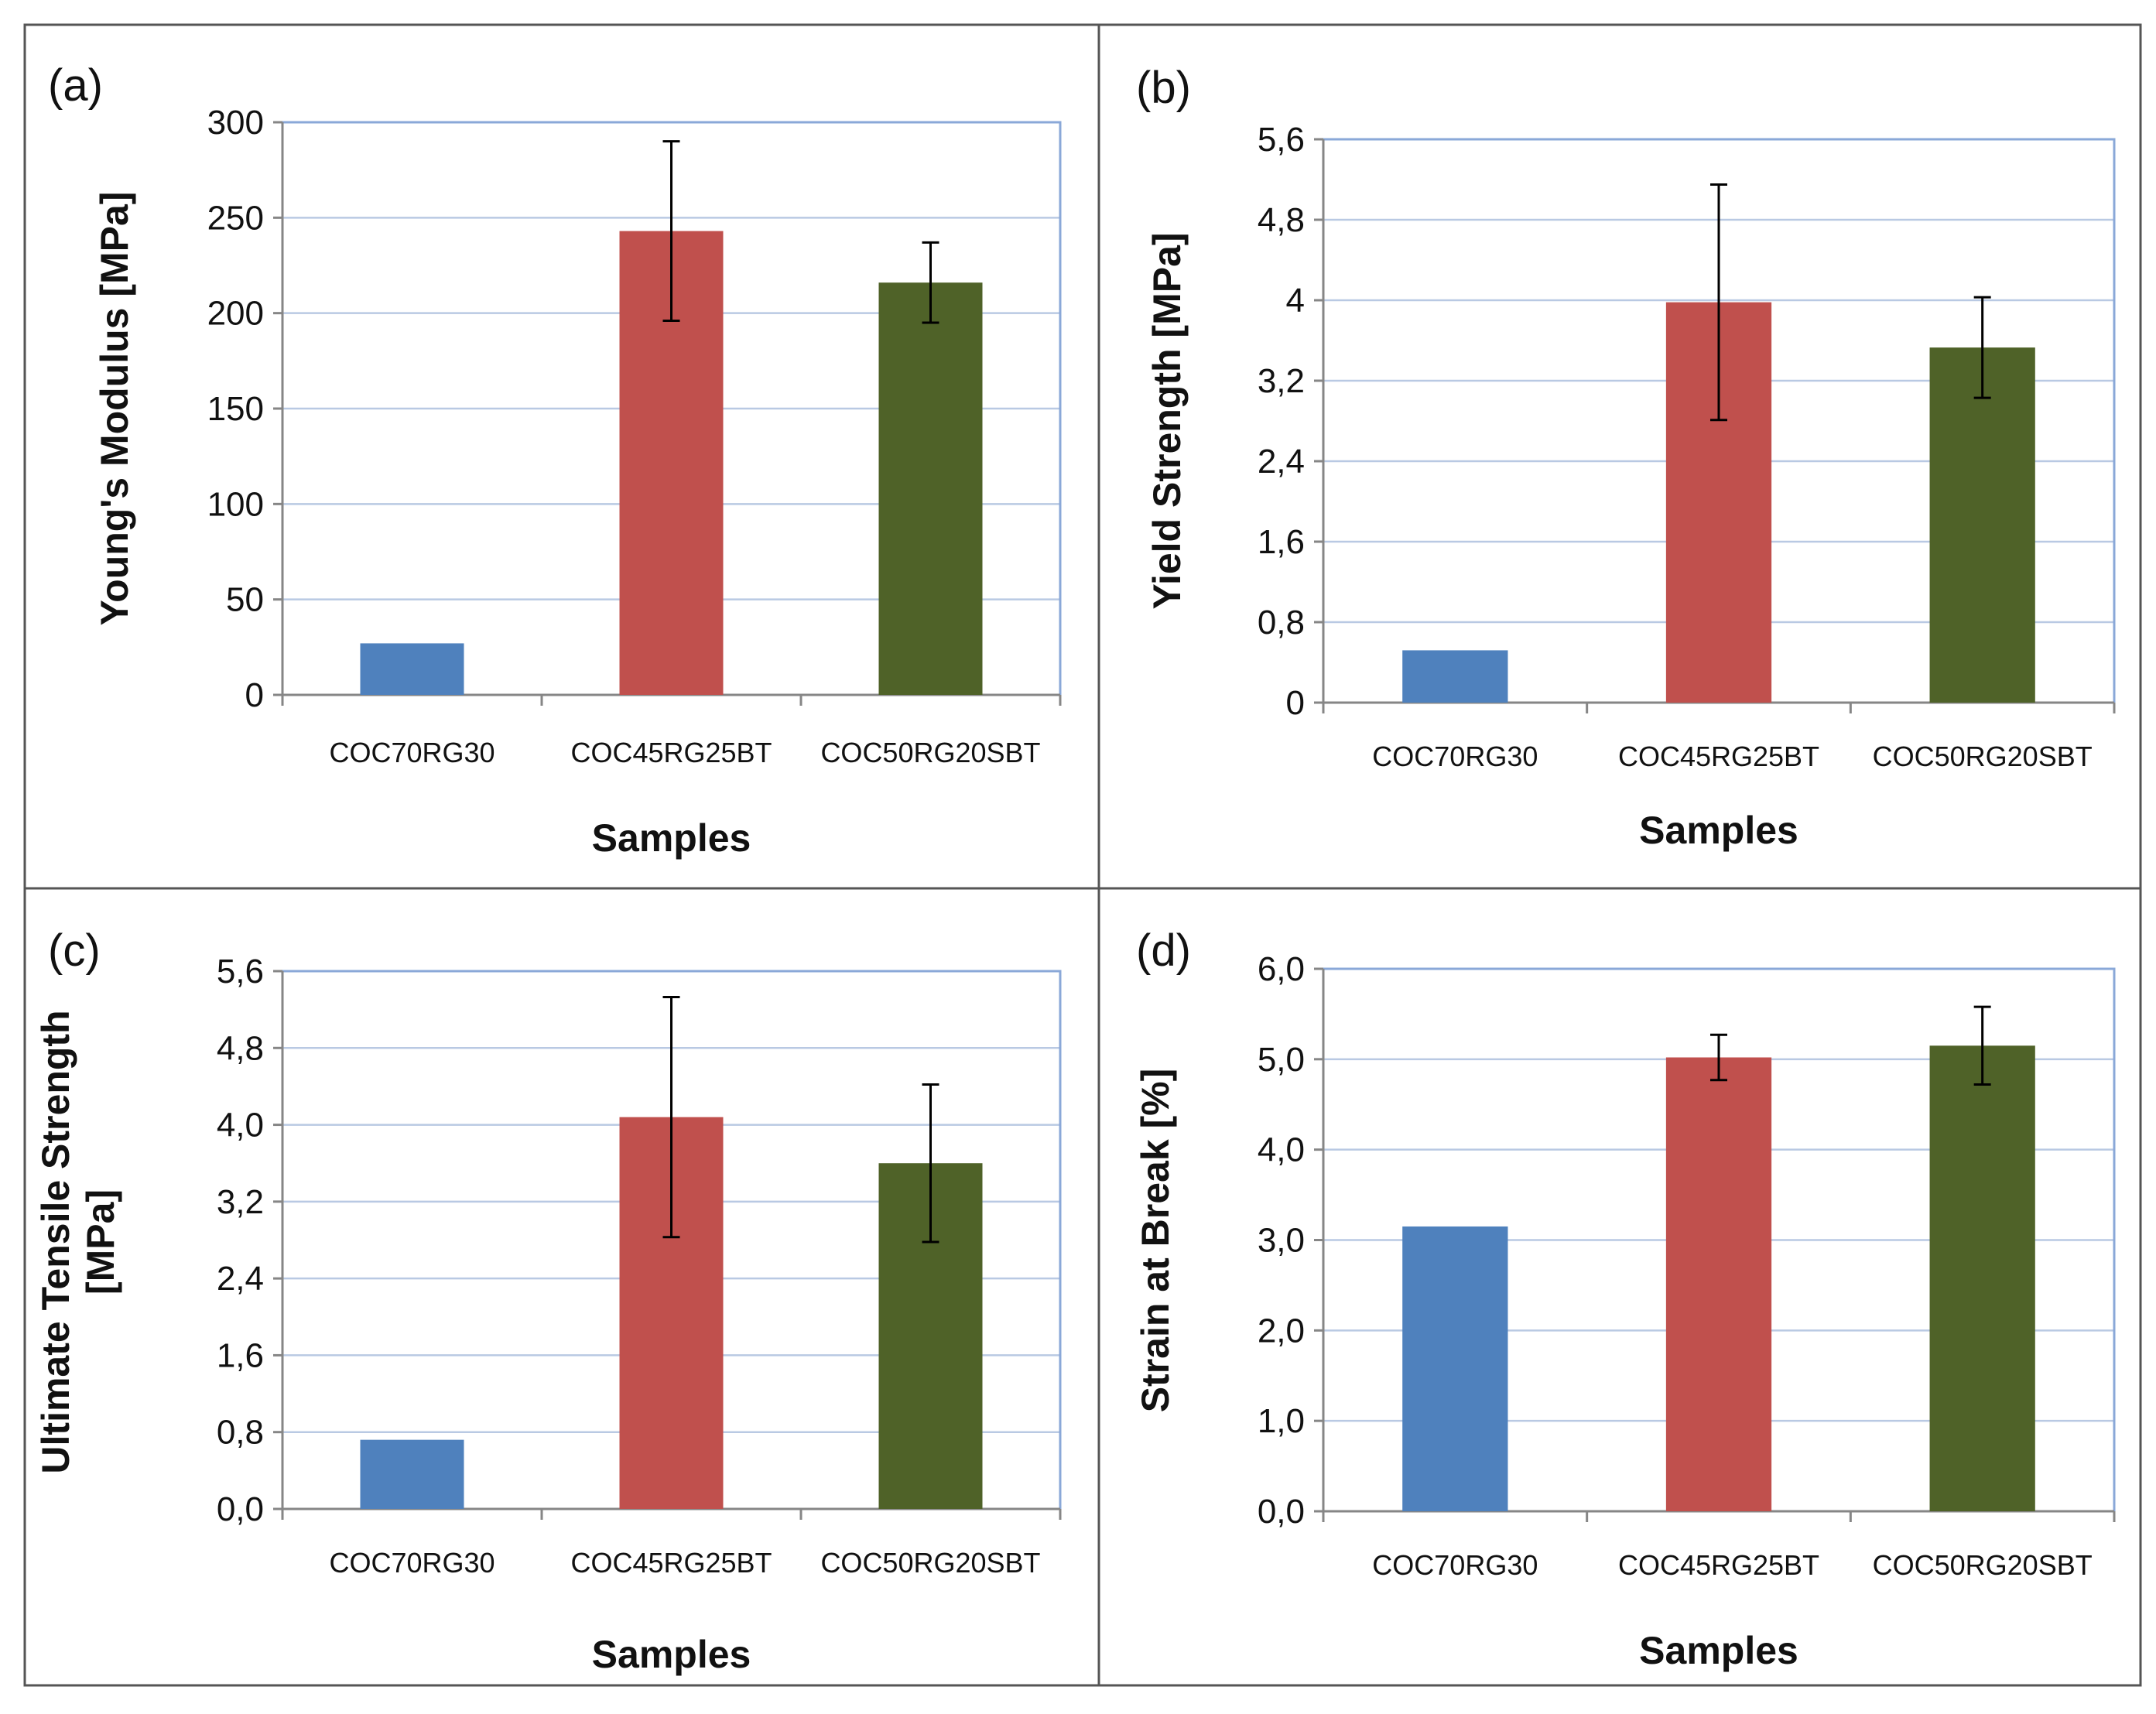  Describe the element at coordinates (235, 123) in the screenshot. I see `y-tick-label: 300` at that location.